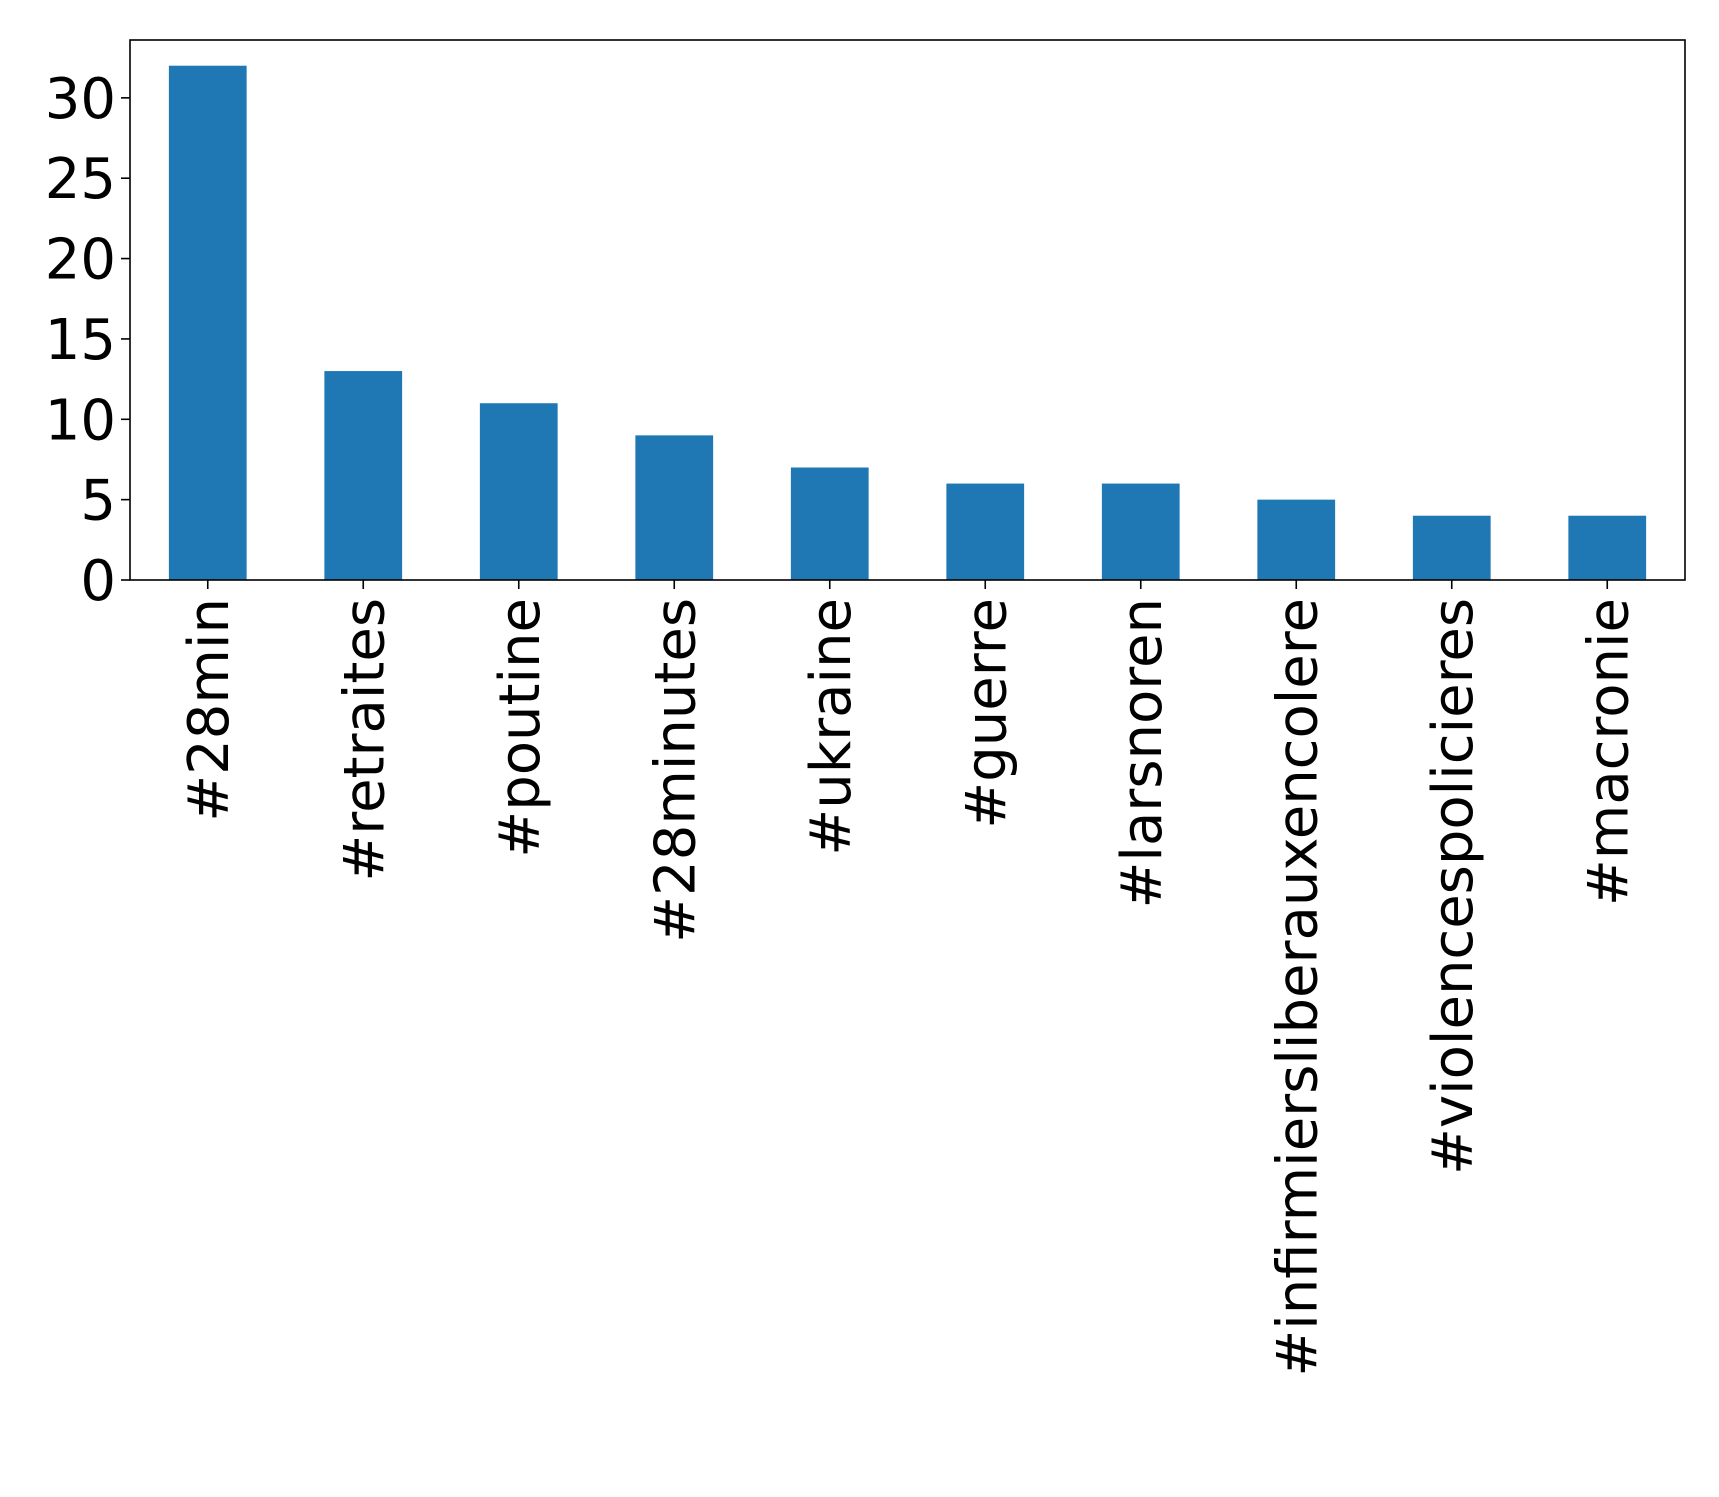  What do you see at coordinates (98, 501) in the screenshot?
I see `y-tick-label: 5` at bounding box center [98, 501].